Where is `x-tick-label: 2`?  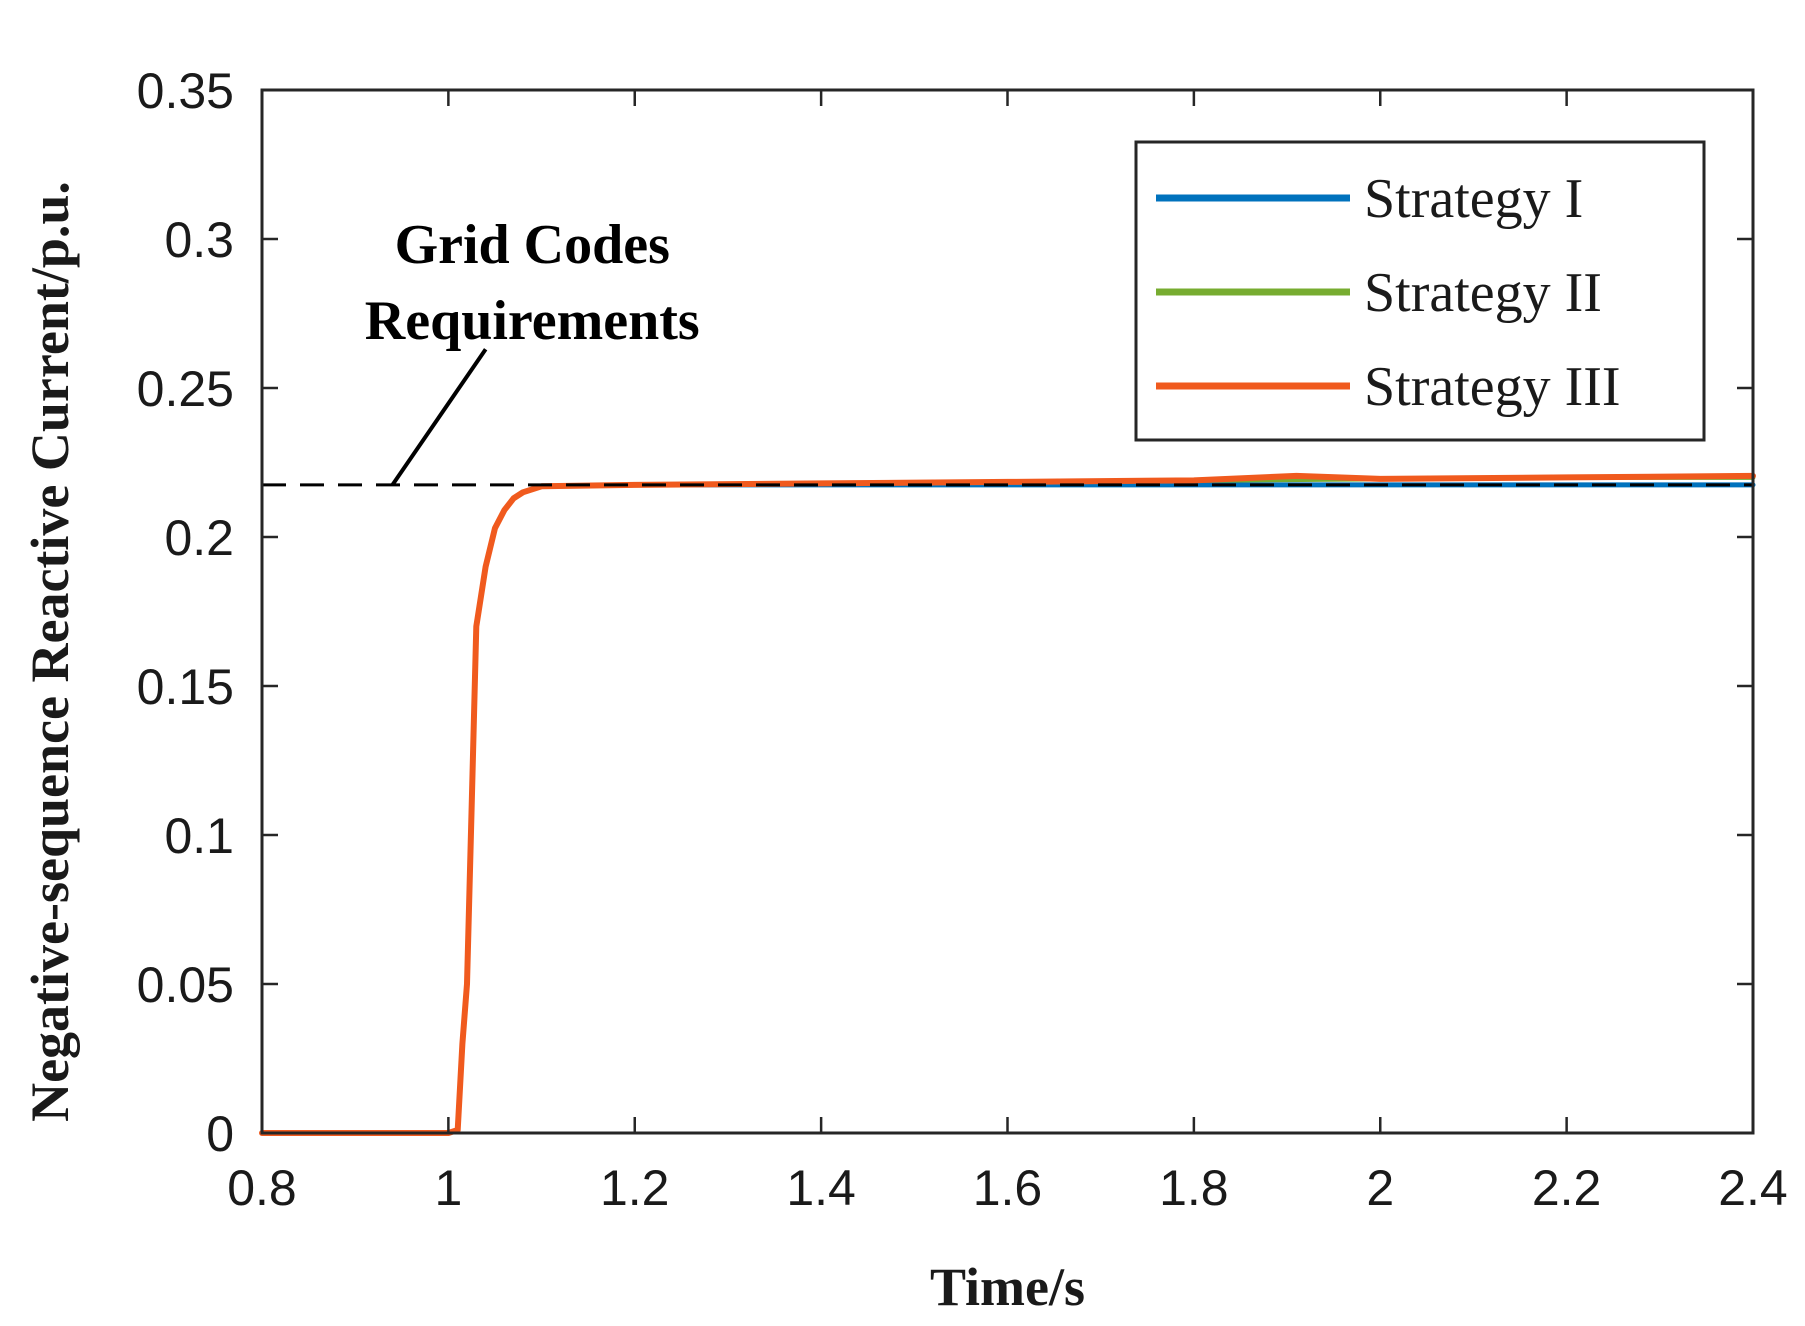
x-tick-label: 2 is located at coordinates (1380, 1188).